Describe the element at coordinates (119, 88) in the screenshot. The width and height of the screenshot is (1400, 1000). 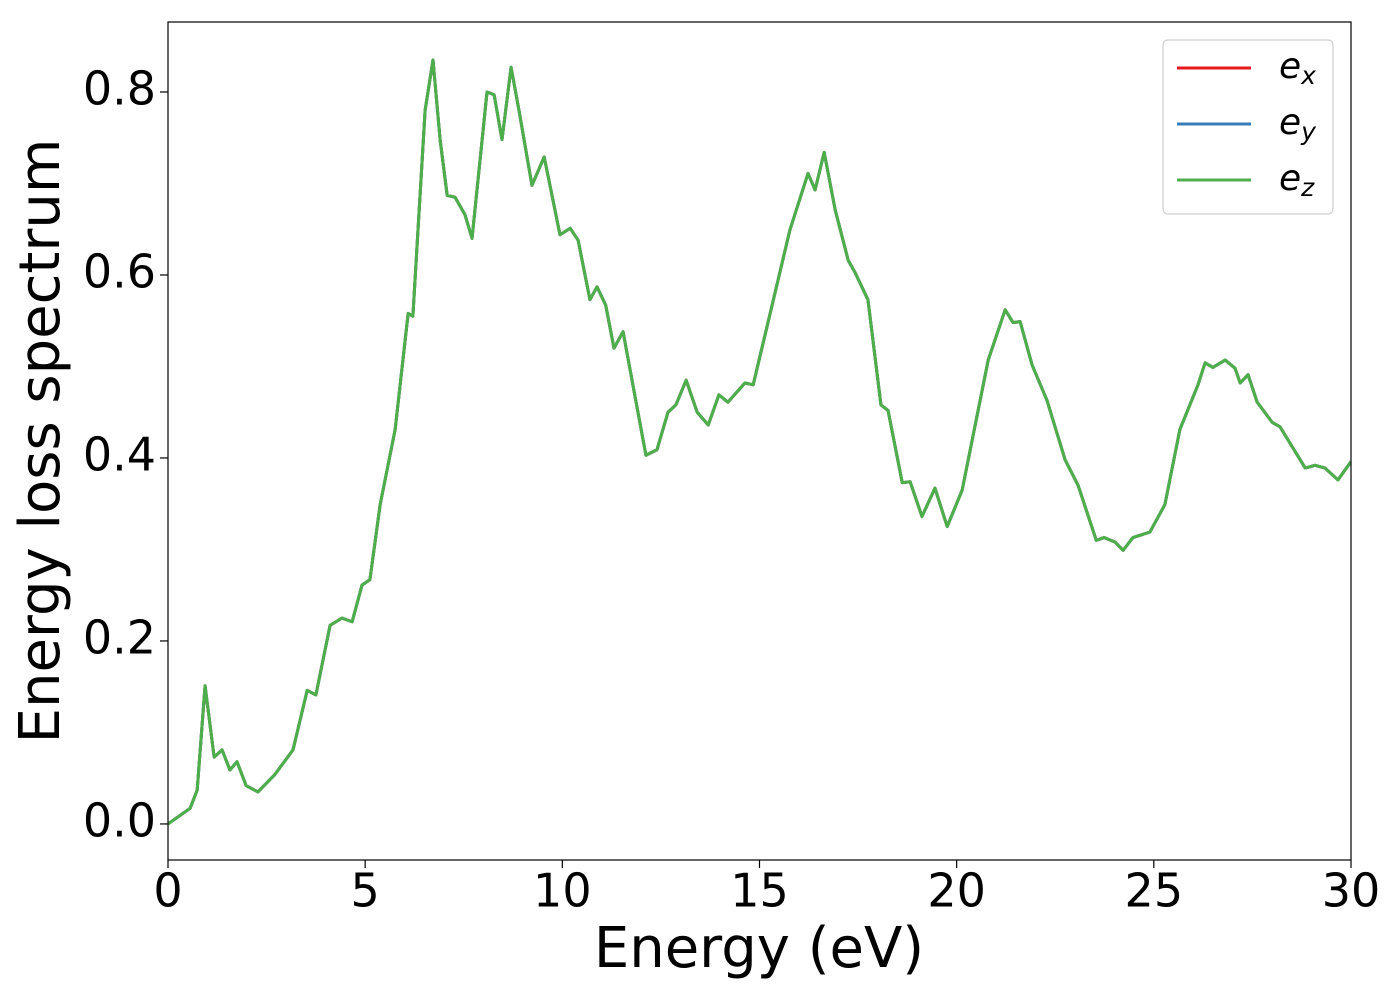
I see `y-tick-label: 0.8` at that location.